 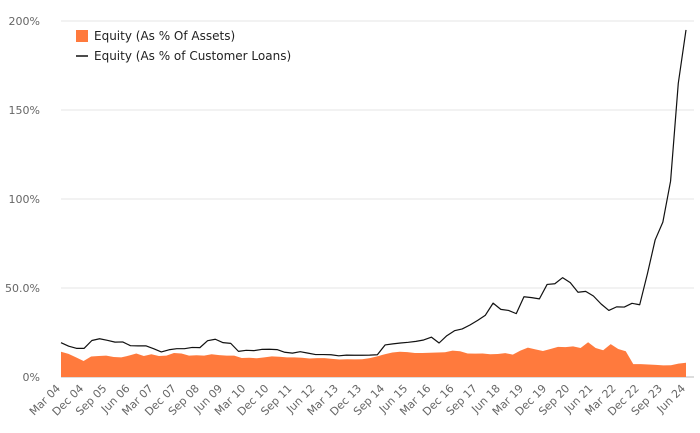 I want to click on y-tick-label: 50.0%, so click(x=22, y=288).